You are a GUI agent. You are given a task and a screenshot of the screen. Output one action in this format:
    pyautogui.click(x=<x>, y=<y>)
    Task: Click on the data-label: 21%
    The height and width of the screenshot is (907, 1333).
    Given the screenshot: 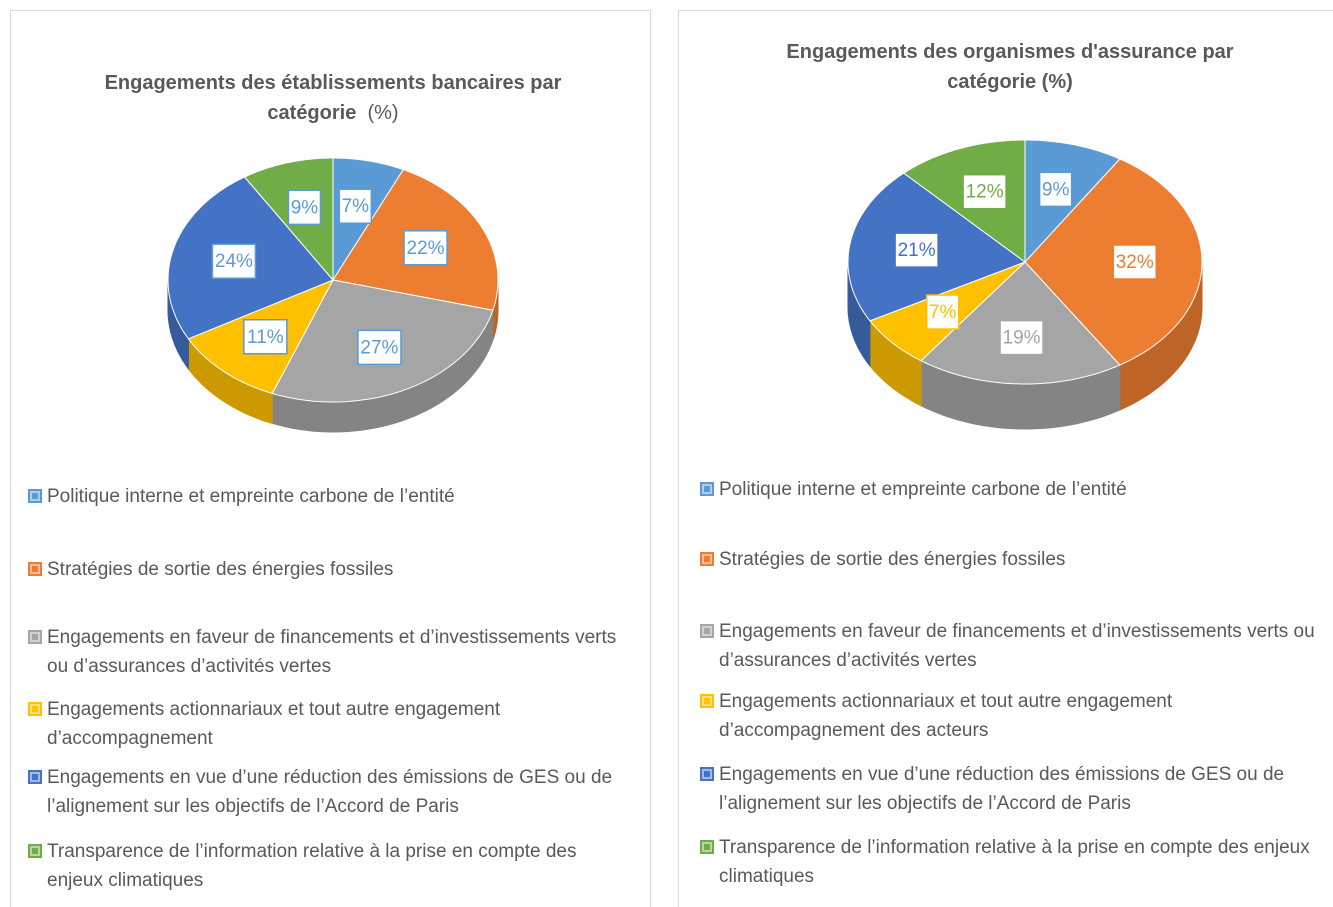 What is the action you would take?
    pyautogui.click(x=917, y=250)
    